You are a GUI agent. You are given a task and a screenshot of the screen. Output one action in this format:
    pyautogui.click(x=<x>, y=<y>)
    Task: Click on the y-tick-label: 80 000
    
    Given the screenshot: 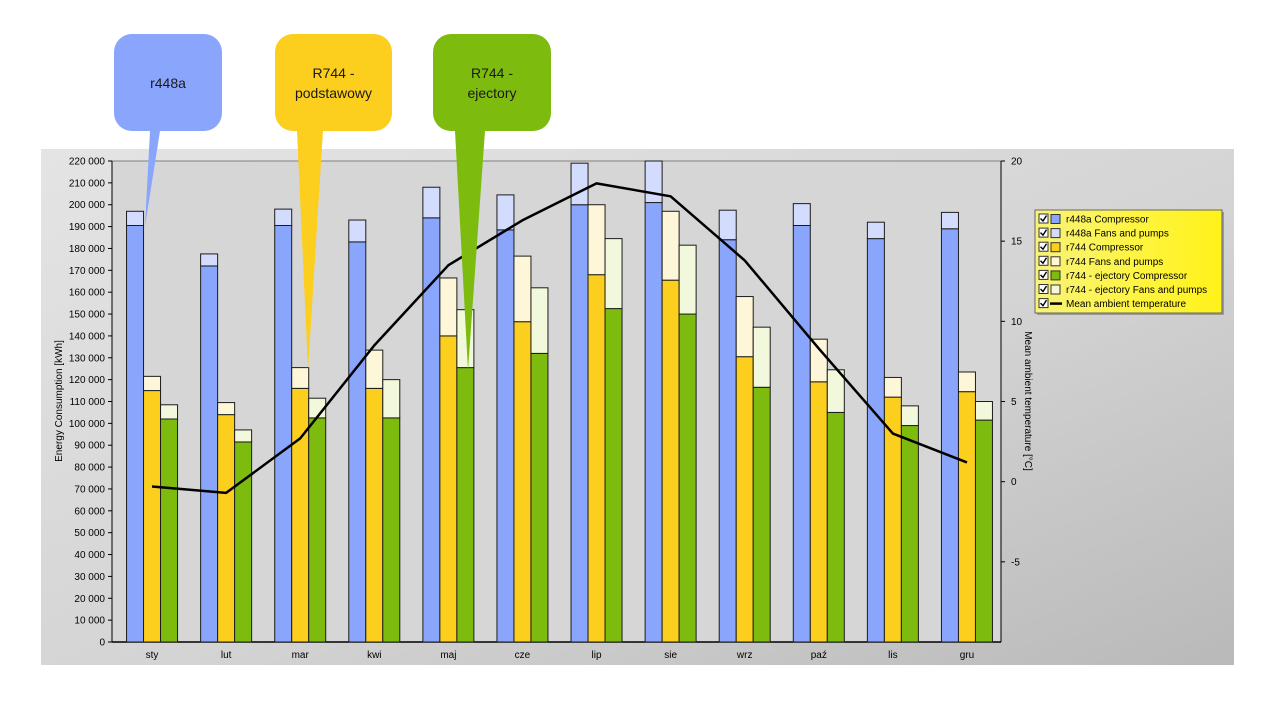 What is the action you would take?
    pyautogui.click(x=89, y=468)
    